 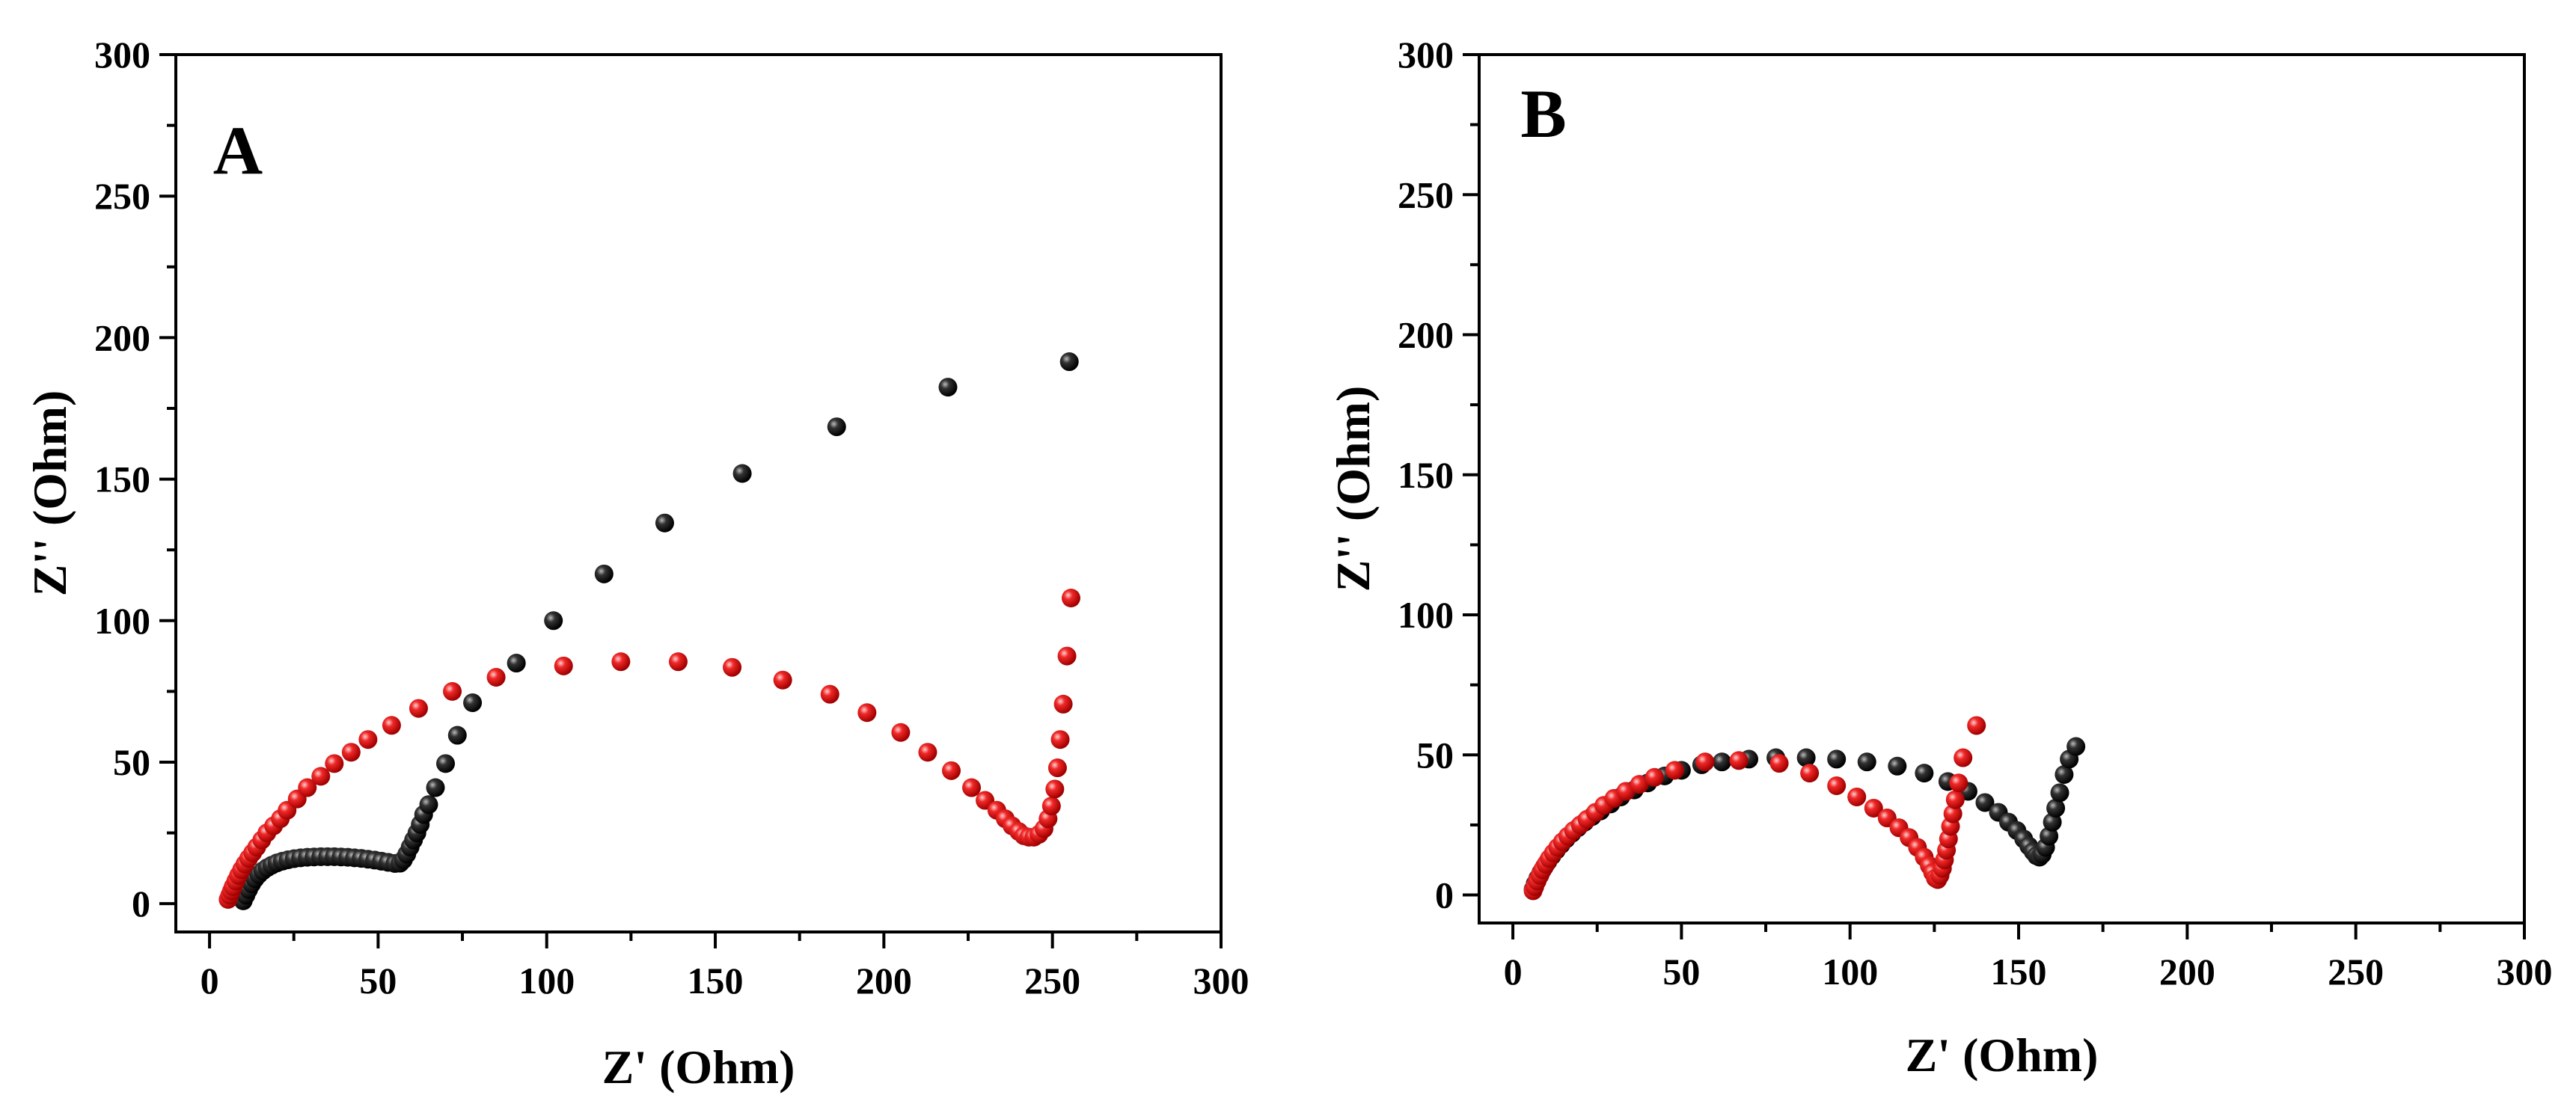 What do you see at coordinates (238, 150) in the screenshot?
I see `panel-letter: A` at bounding box center [238, 150].